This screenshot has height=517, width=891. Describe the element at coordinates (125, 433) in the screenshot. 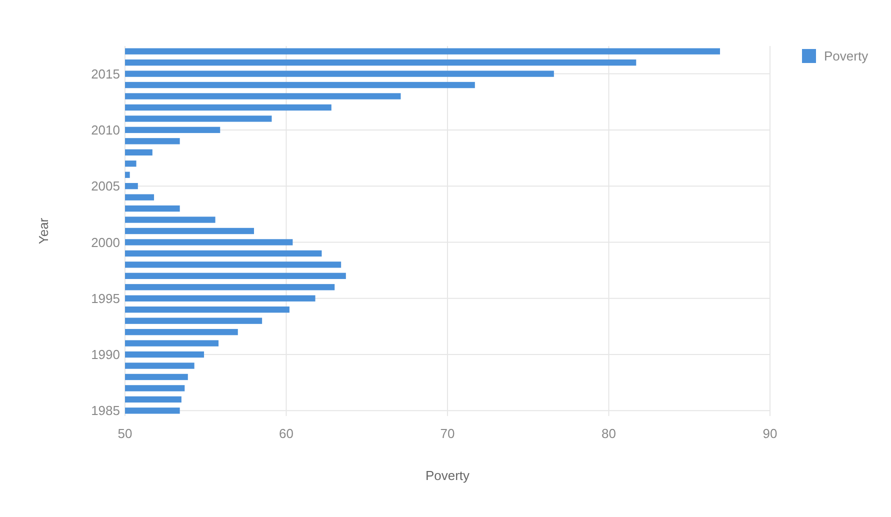

I see `x-tick-label: 50` at that location.